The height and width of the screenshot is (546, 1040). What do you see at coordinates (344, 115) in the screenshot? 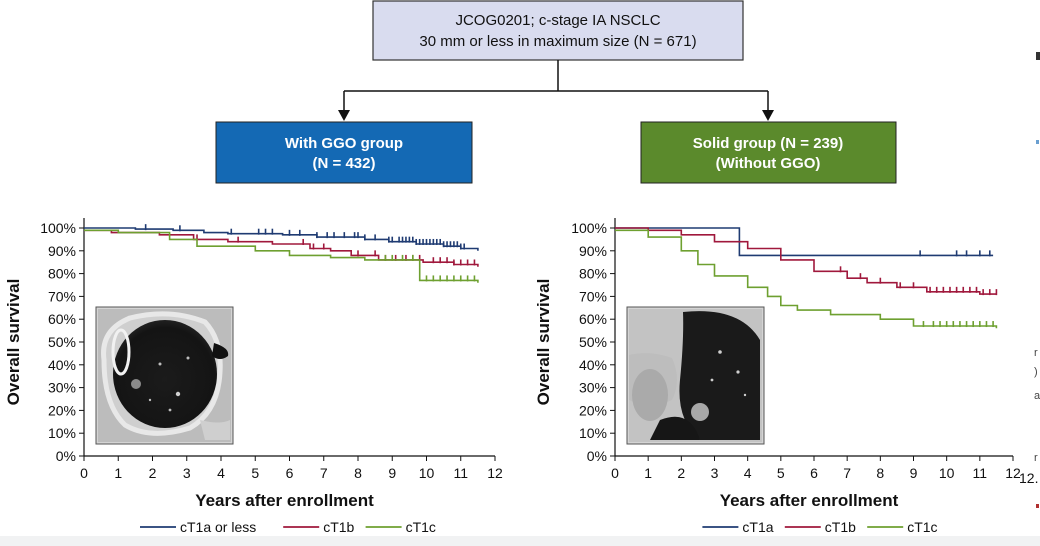
I see `arrowhead-left` at bounding box center [344, 115].